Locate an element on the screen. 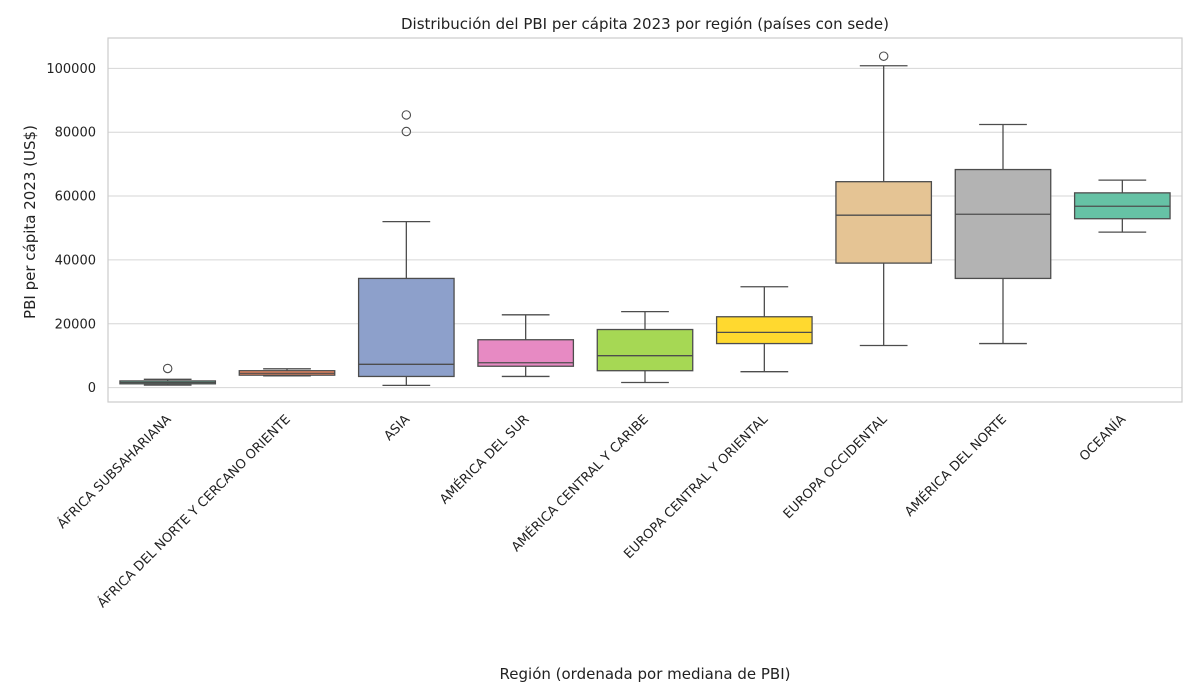  x-tick-label-7: EUROPA OCCIDENTAL is located at coordinates (836, 467).